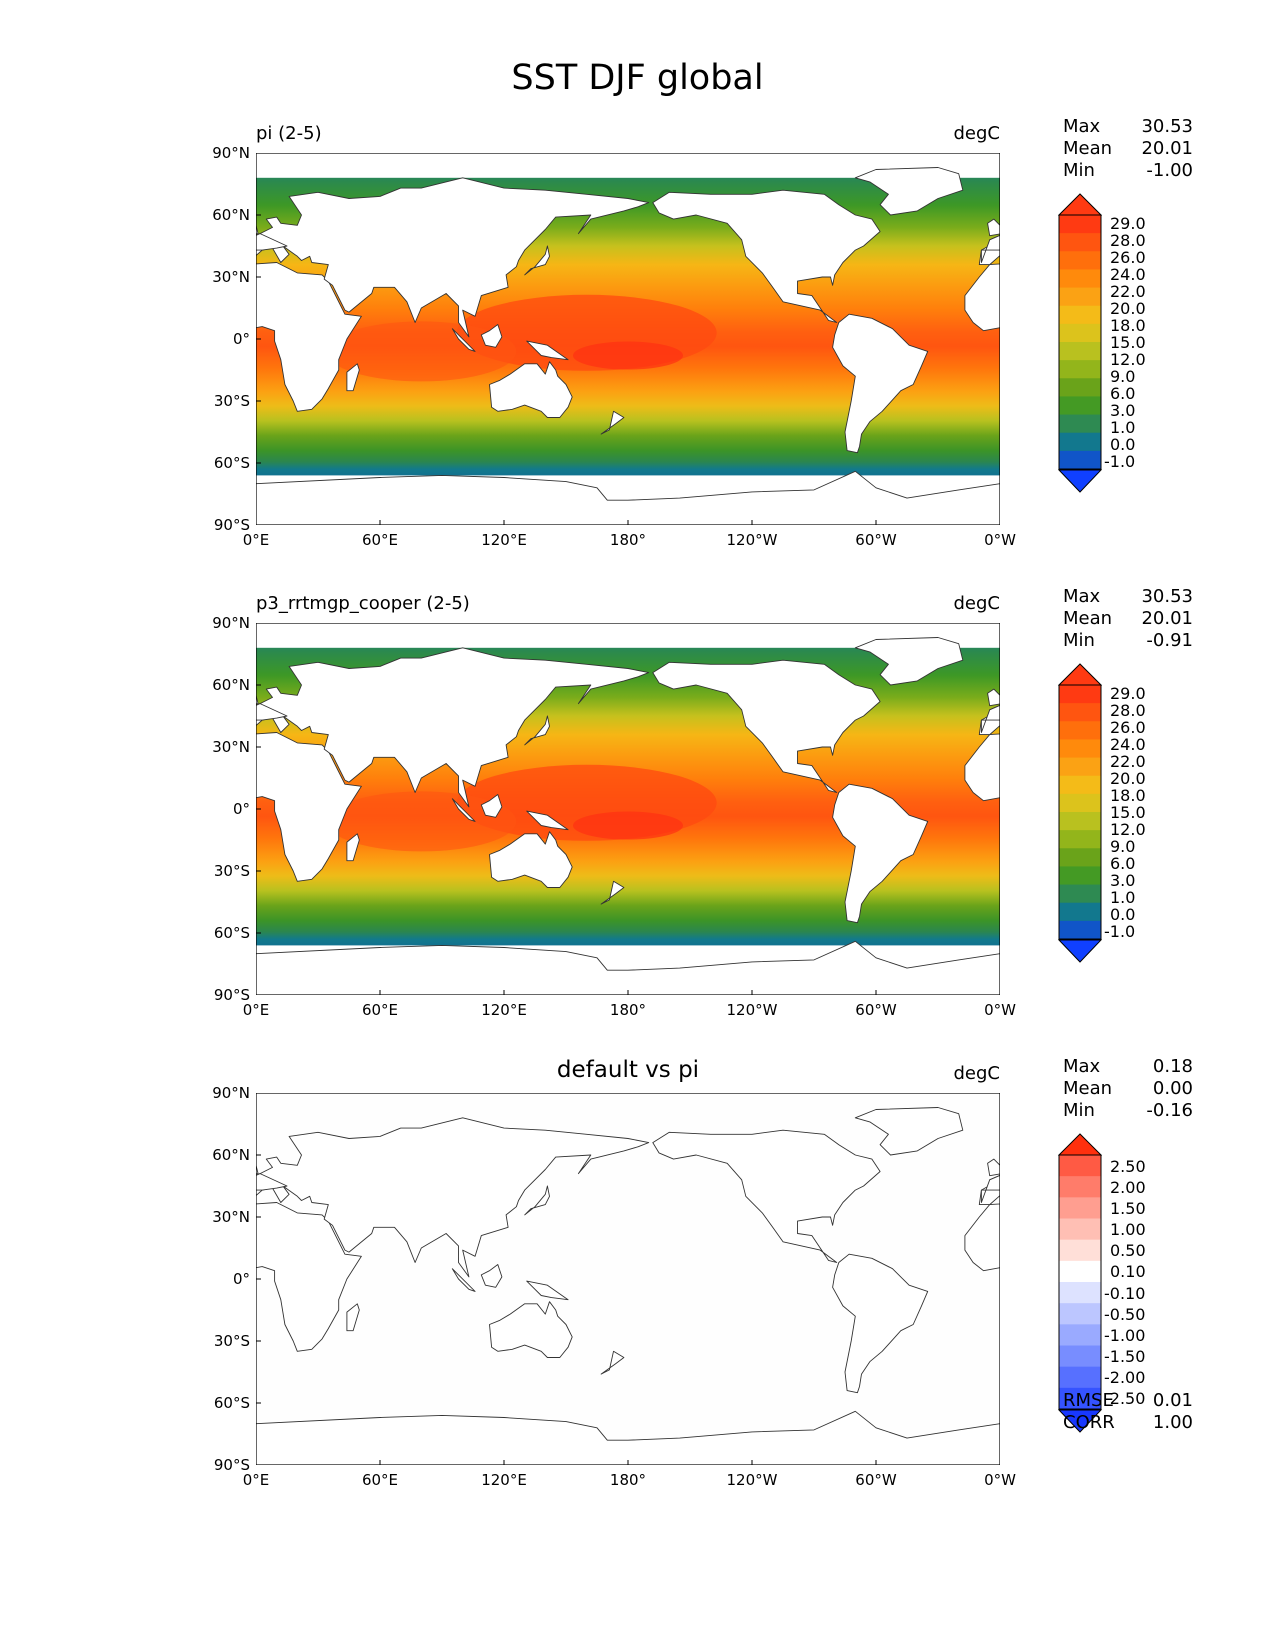 The height and width of the screenshot is (1650, 1275). I want to click on colorbar-label: 1.50, so click(1128, 1208).